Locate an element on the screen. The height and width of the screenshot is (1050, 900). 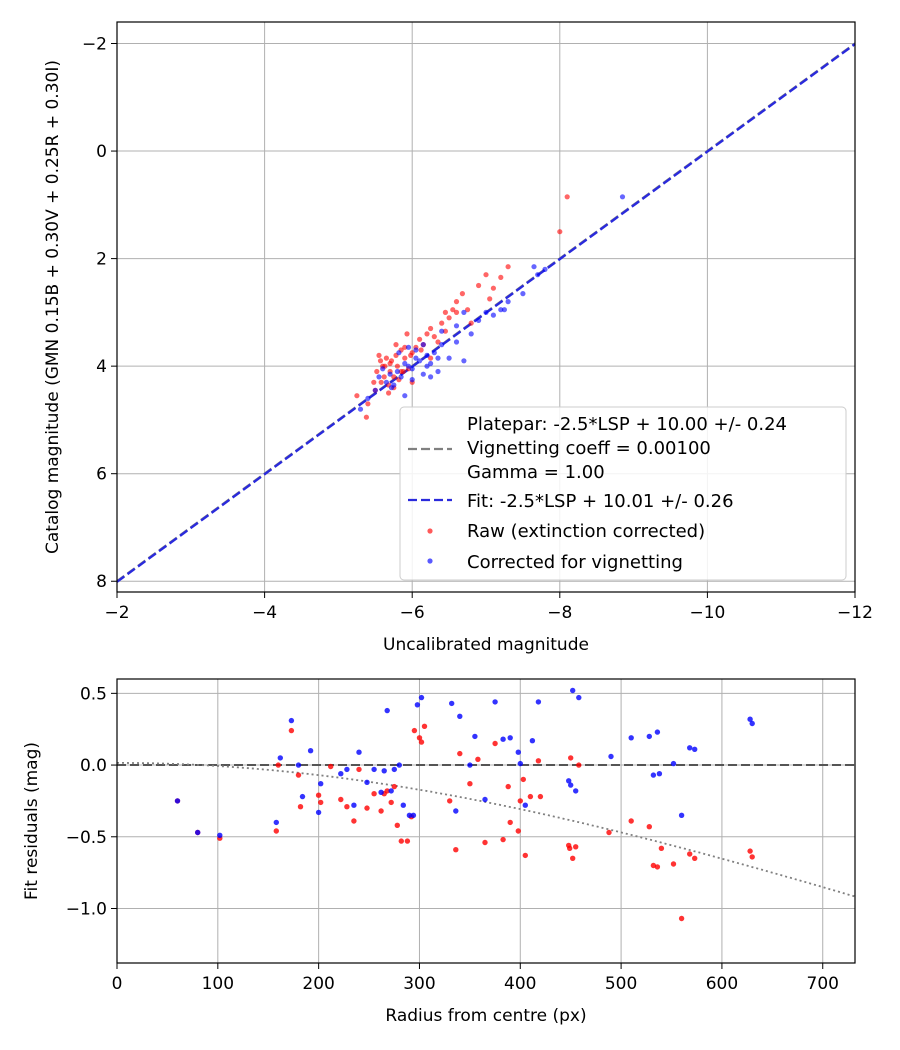
x-tick-label: −4 is located at coordinates (264, 613).